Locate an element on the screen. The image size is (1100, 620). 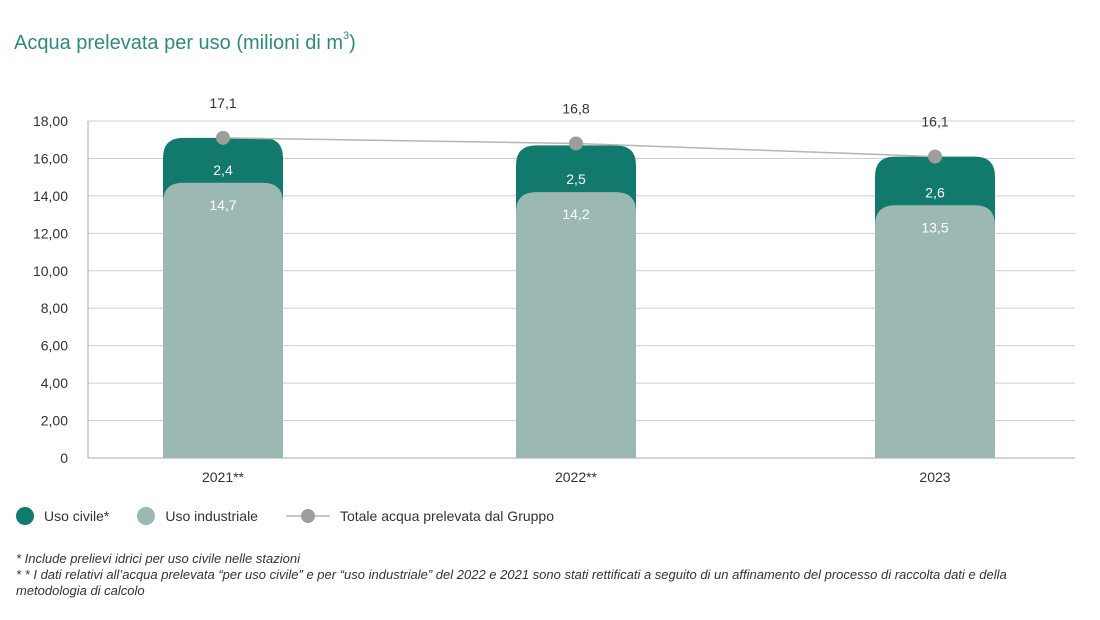
data-label-civile: 2,4 is located at coordinates (223, 170).